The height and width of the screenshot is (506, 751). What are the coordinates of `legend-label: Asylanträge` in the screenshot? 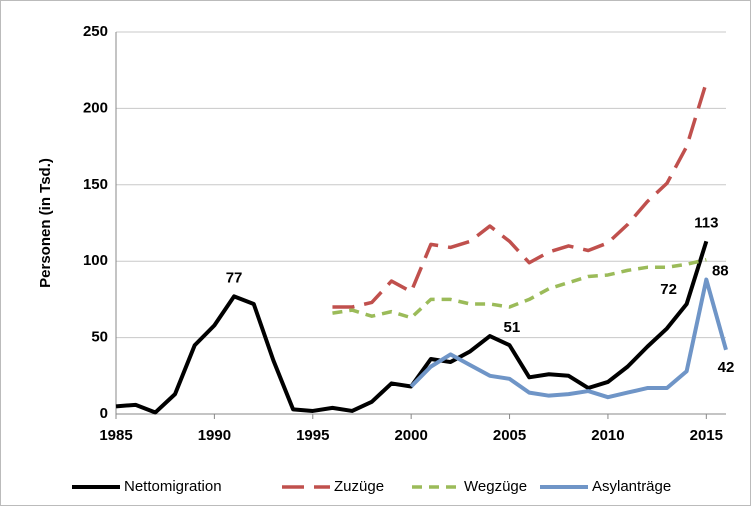 It's located at (631, 486).